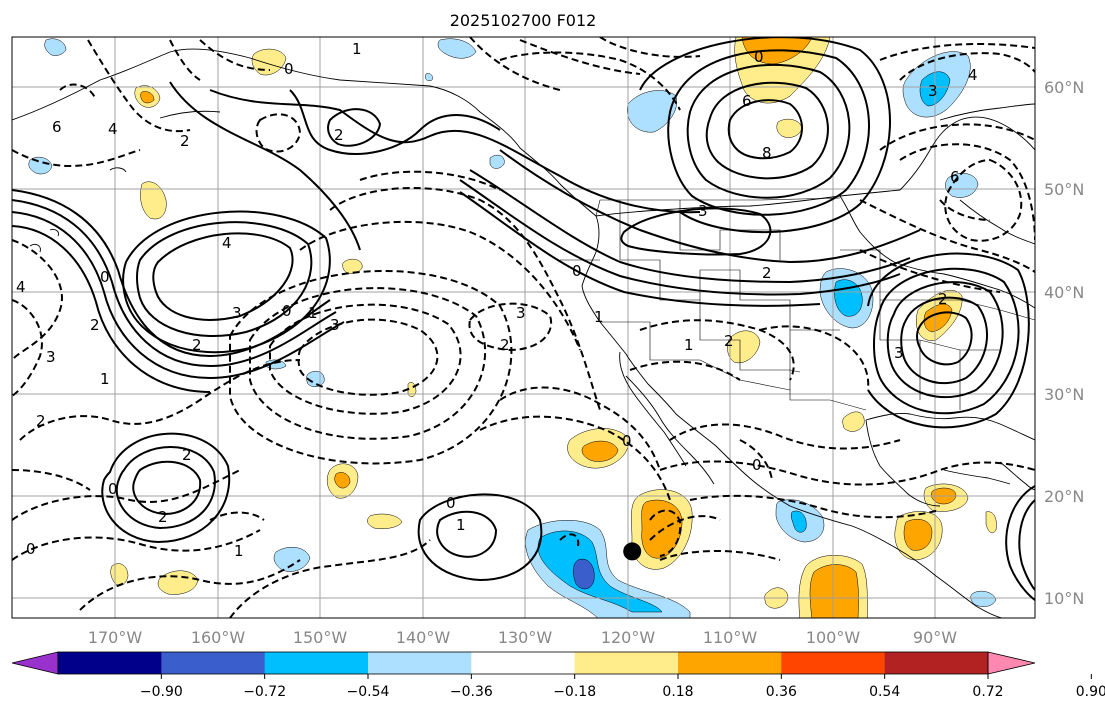 This screenshot has height=712, width=1105. Describe the element at coordinates (884, 692) in the screenshot. I see `colorbar-tick-label: 0.54` at that location.